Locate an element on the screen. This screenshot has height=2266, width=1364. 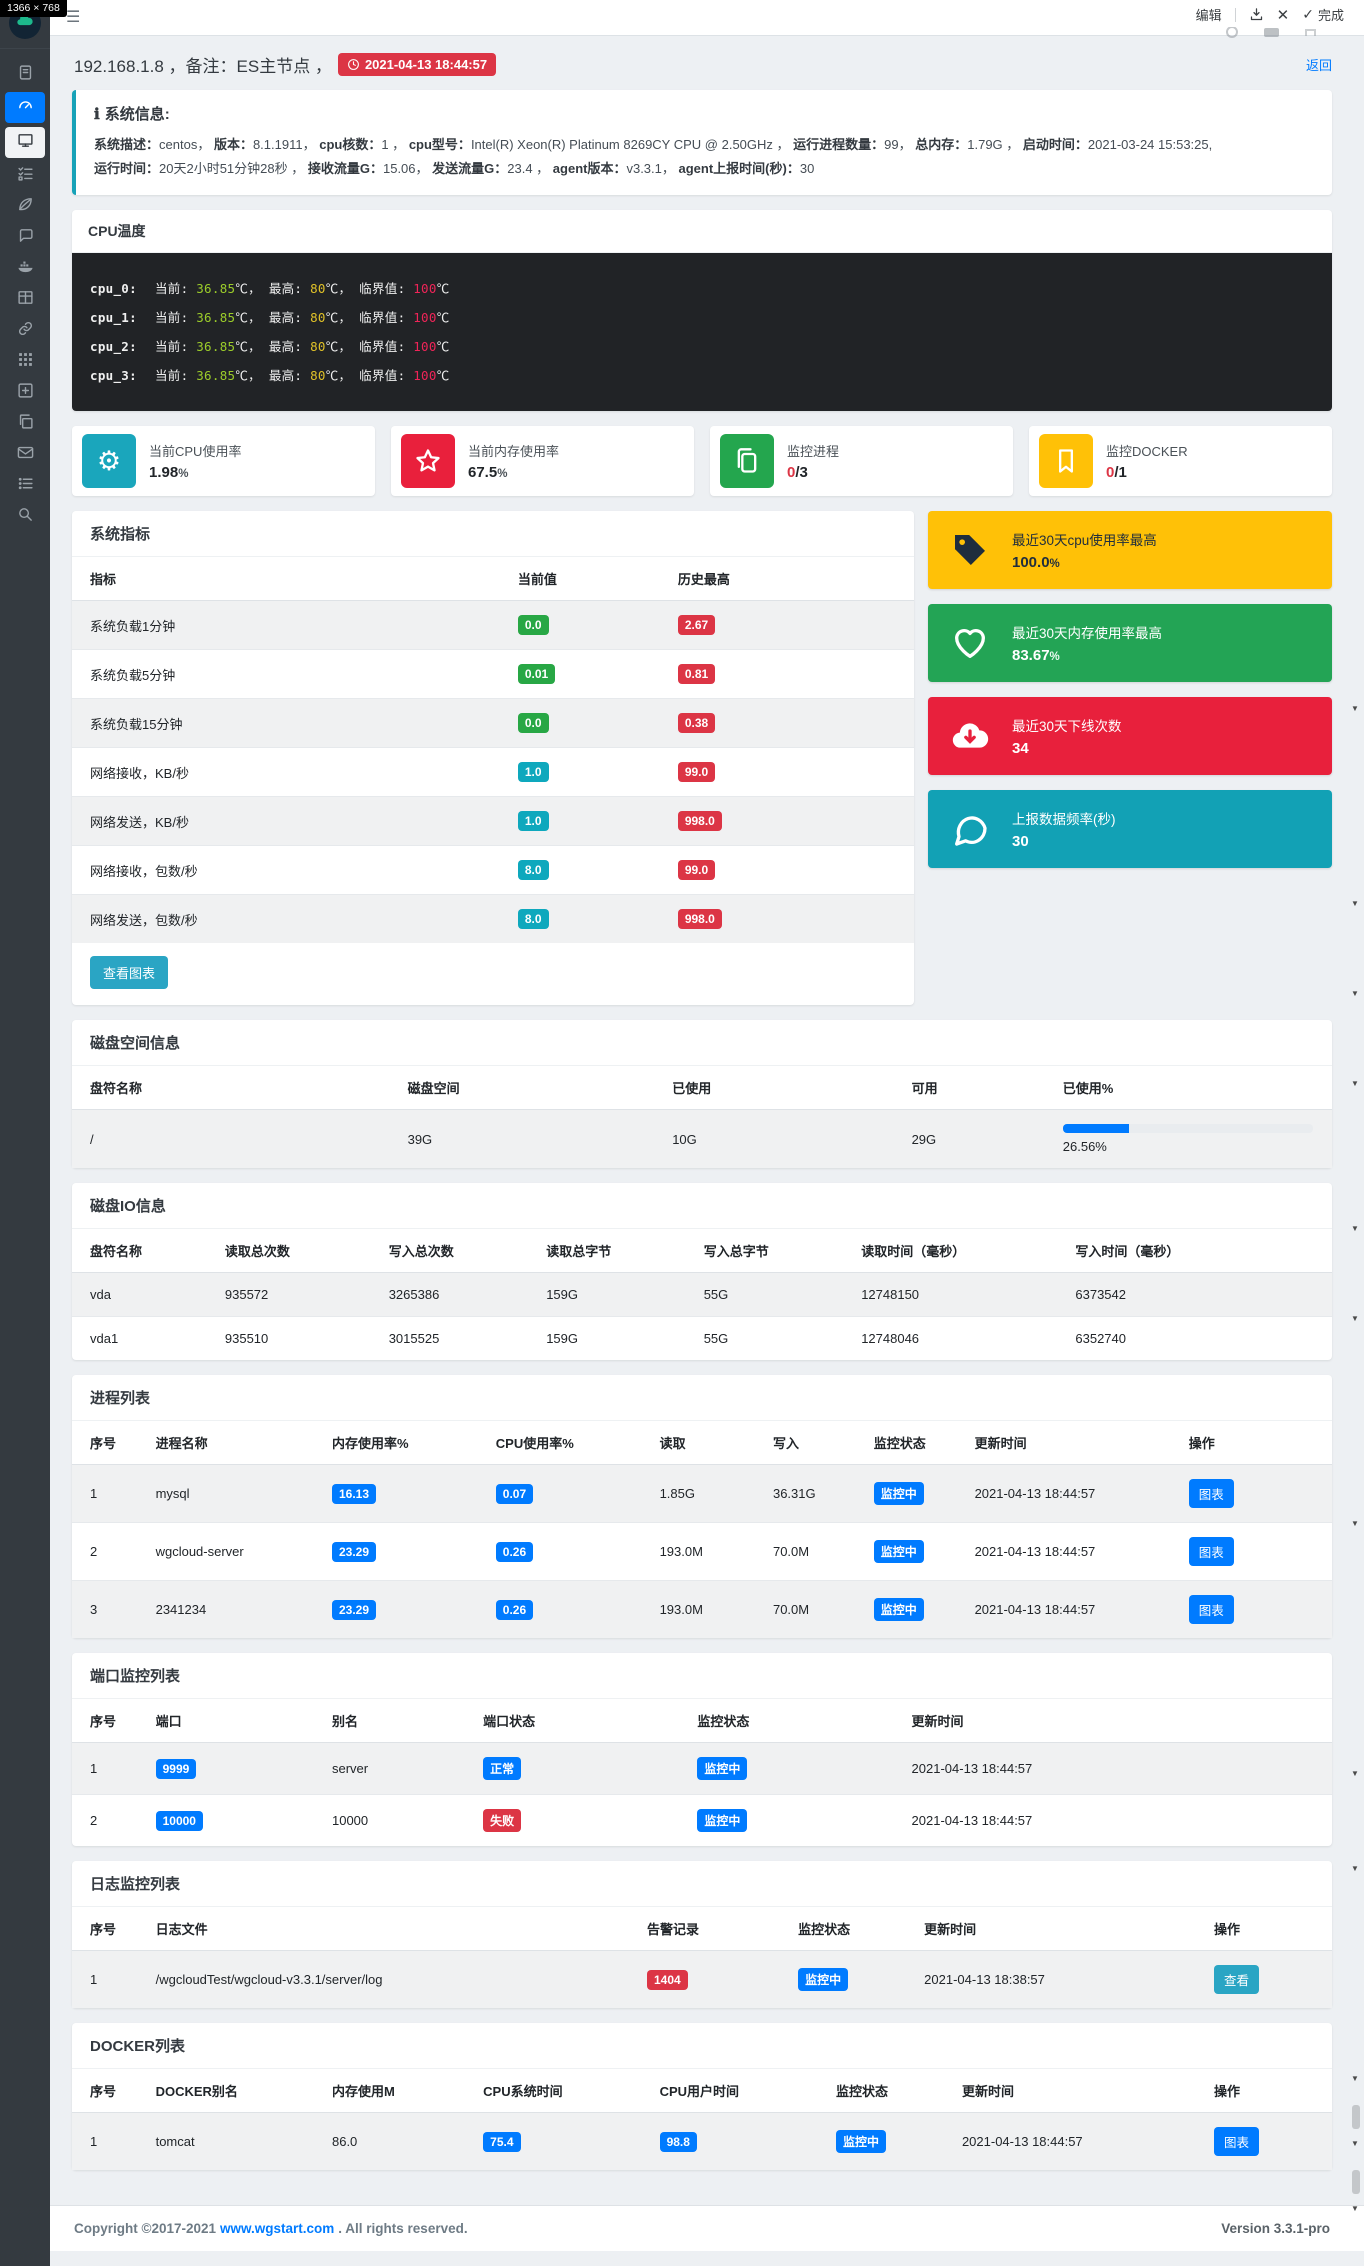
max-value-badge: 2.67 is located at coordinates (696, 625).